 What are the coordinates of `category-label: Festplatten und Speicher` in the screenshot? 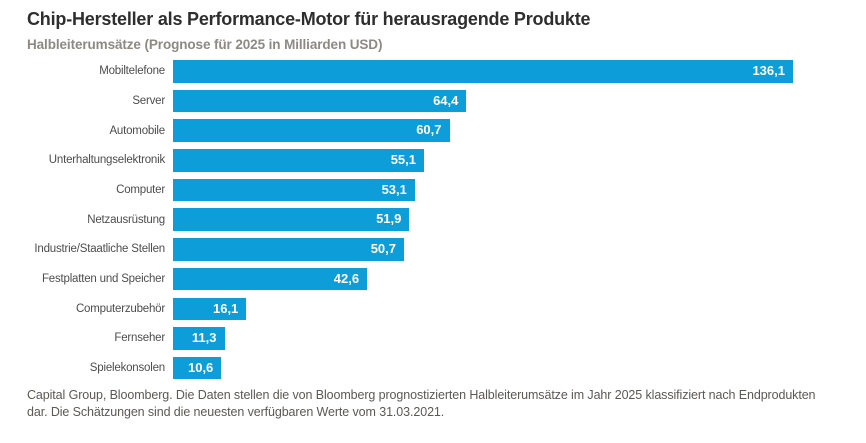 It's located at (103, 279).